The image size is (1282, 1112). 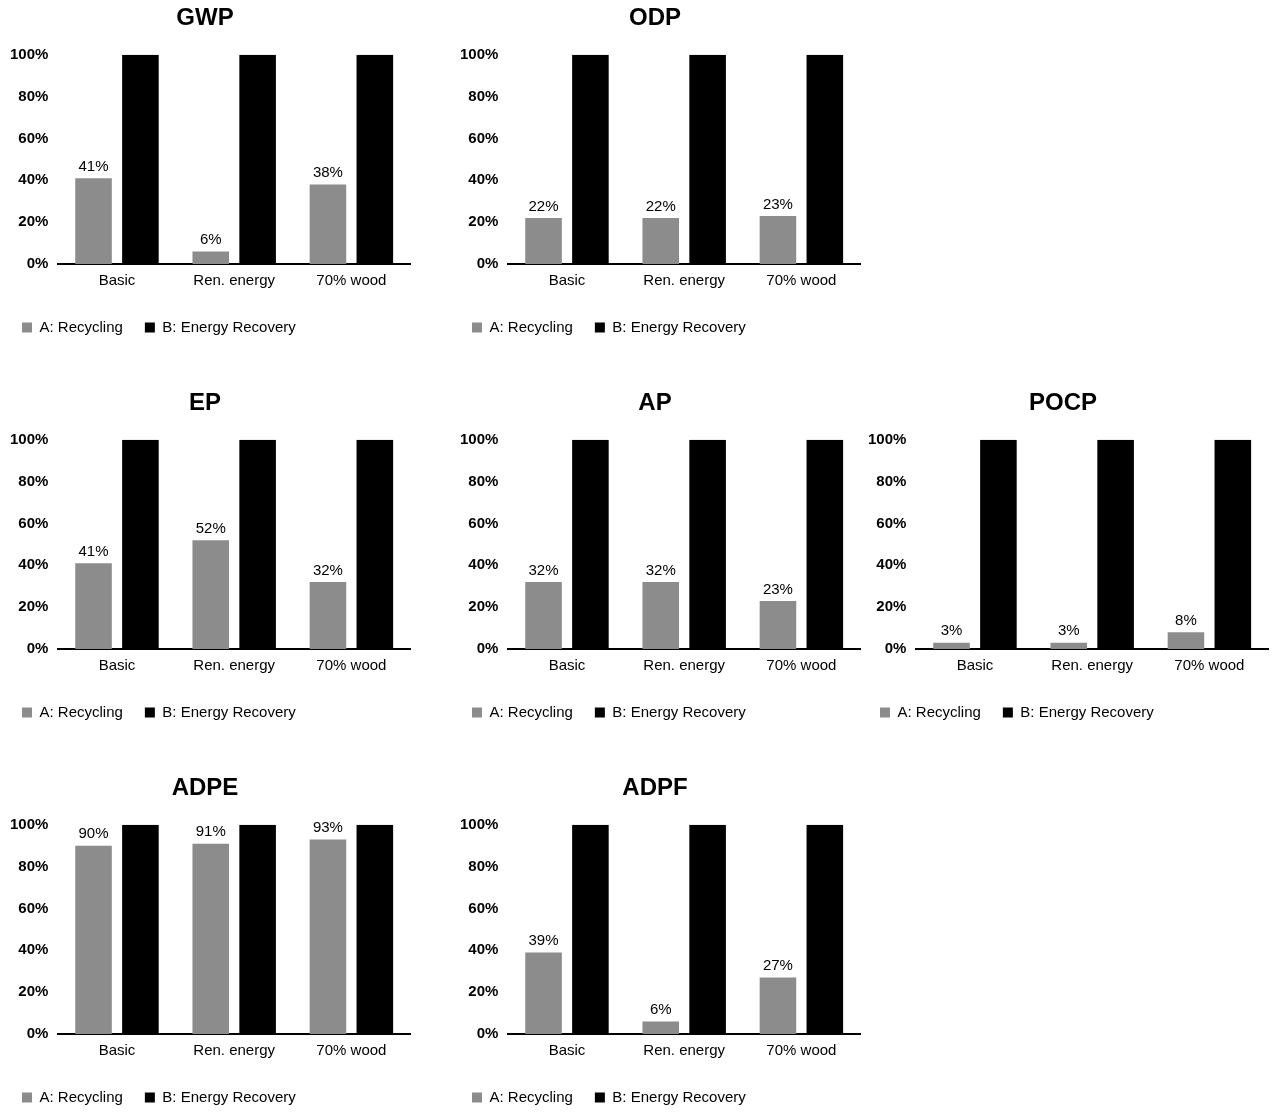 What do you see at coordinates (205, 787) in the screenshot?
I see `chart-title: ADPE` at bounding box center [205, 787].